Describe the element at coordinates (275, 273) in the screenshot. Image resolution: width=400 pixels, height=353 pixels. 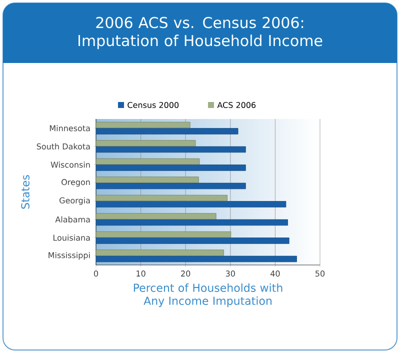
I see `x-tick-label: 40` at that location.